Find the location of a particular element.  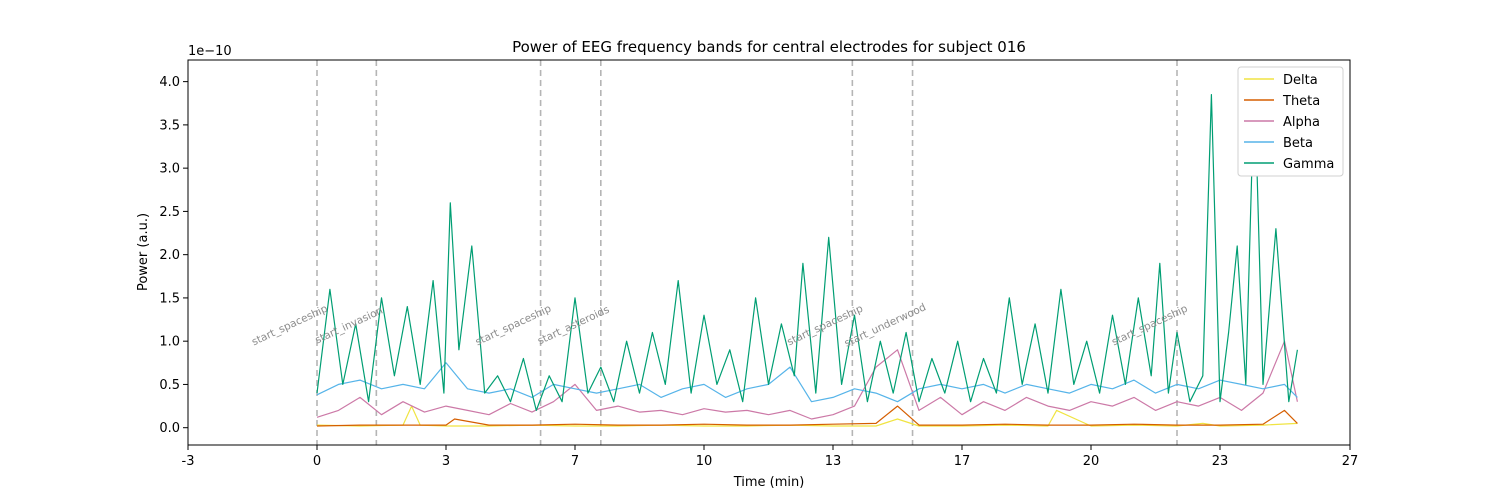

series-line-delta is located at coordinates (807, 416).